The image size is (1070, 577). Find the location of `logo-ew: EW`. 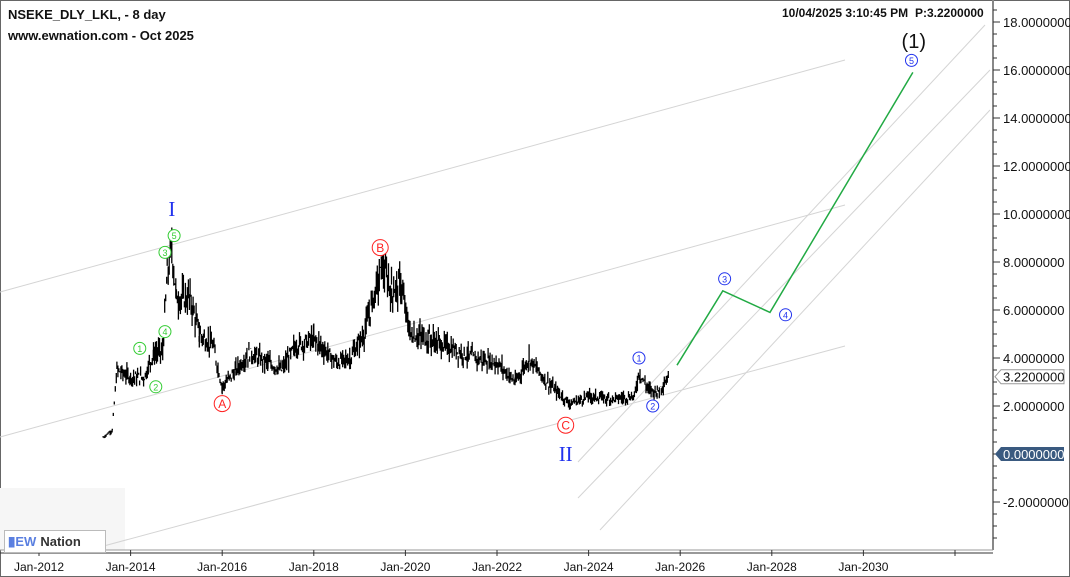

logo-ew: EW is located at coordinates (26, 541).